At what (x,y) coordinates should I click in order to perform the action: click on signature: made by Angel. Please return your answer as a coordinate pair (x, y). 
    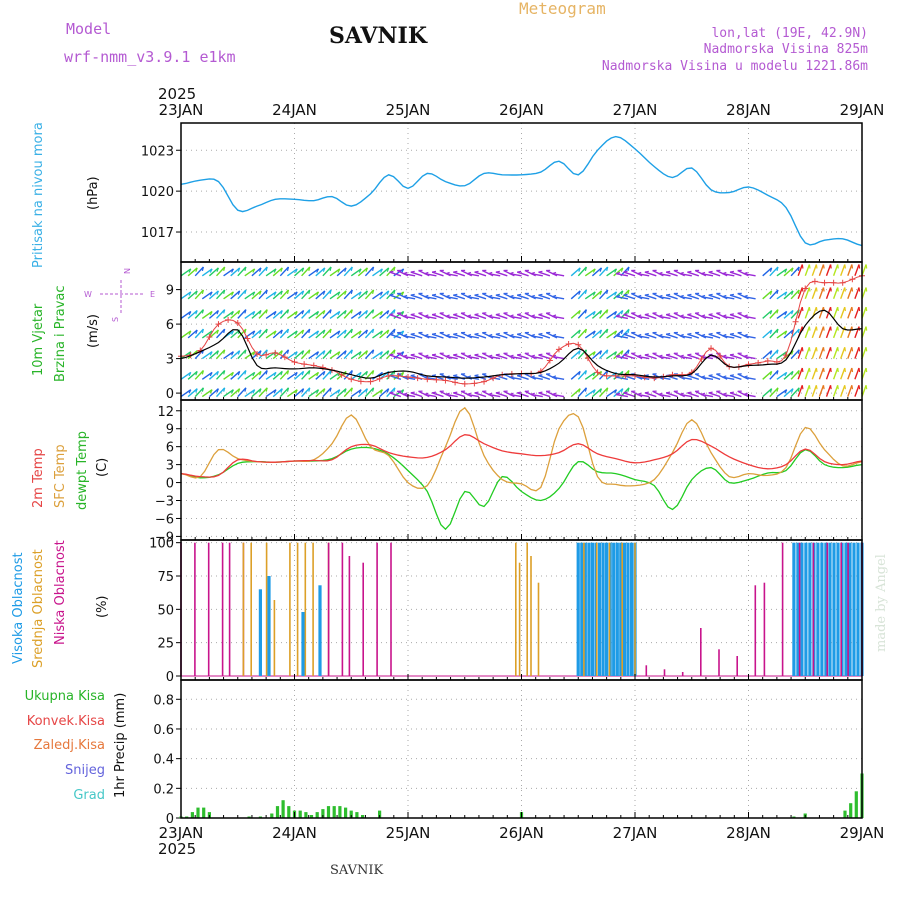
    Looking at the image, I should click on (881, 603).